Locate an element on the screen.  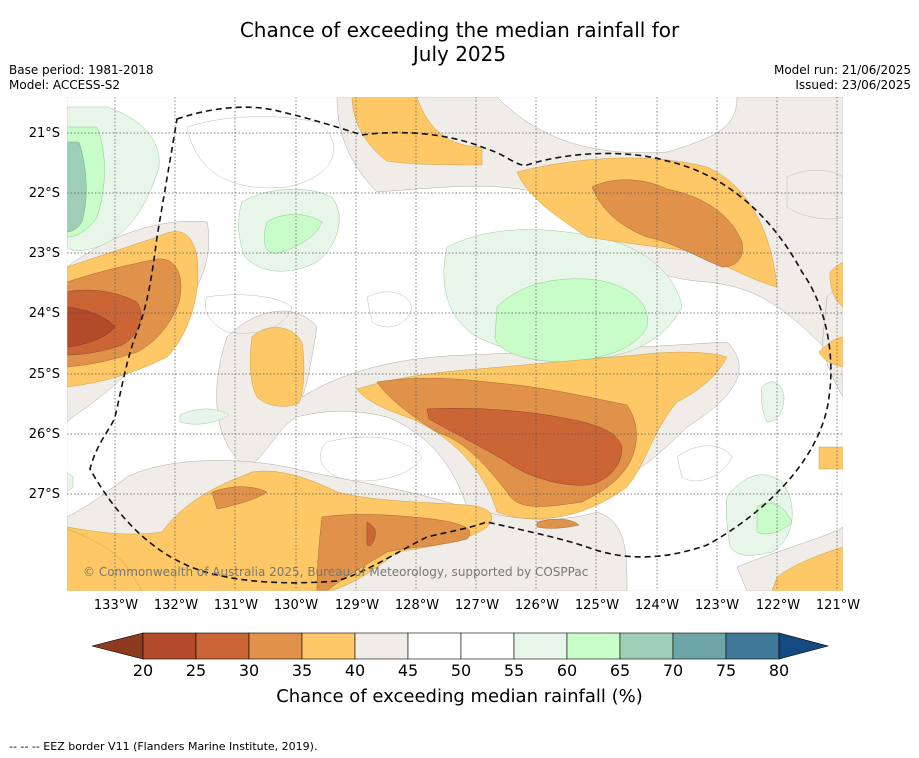
lon-label-133: 133°W is located at coordinates (116, 605).